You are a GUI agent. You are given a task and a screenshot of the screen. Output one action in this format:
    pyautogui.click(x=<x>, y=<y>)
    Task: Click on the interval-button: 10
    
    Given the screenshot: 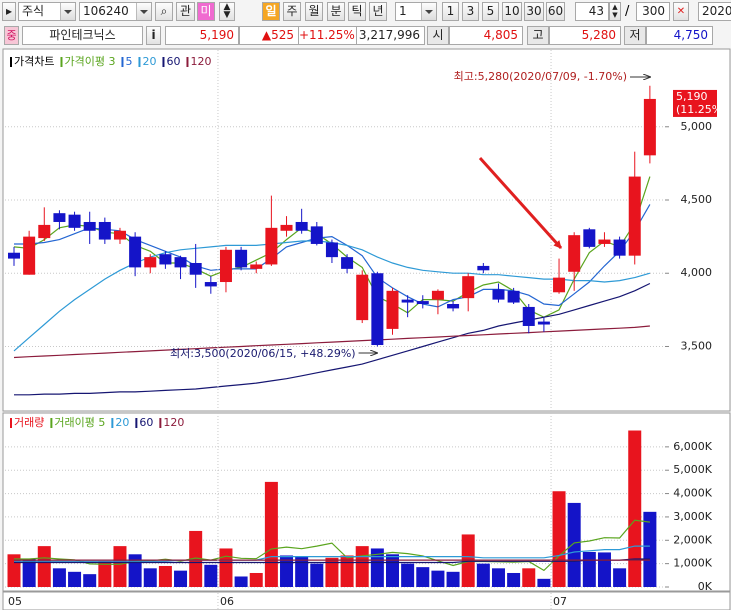 What is the action you would take?
    pyautogui.click(x=512, y=11)
    